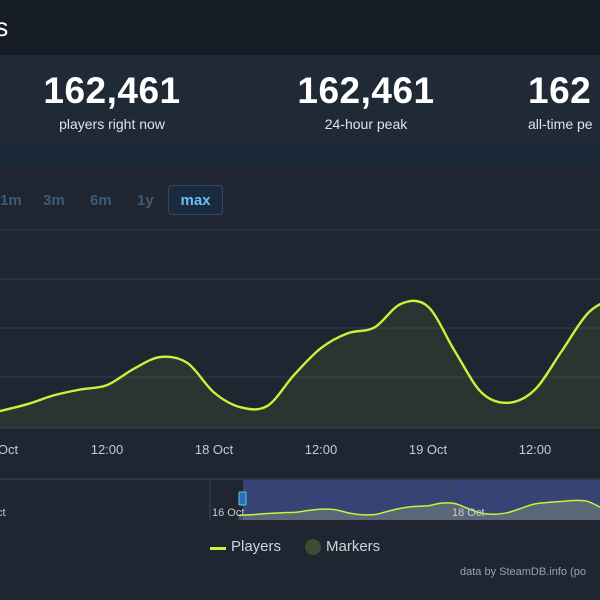  I want to click on range-1m-button: 1m, so click(11, 200).